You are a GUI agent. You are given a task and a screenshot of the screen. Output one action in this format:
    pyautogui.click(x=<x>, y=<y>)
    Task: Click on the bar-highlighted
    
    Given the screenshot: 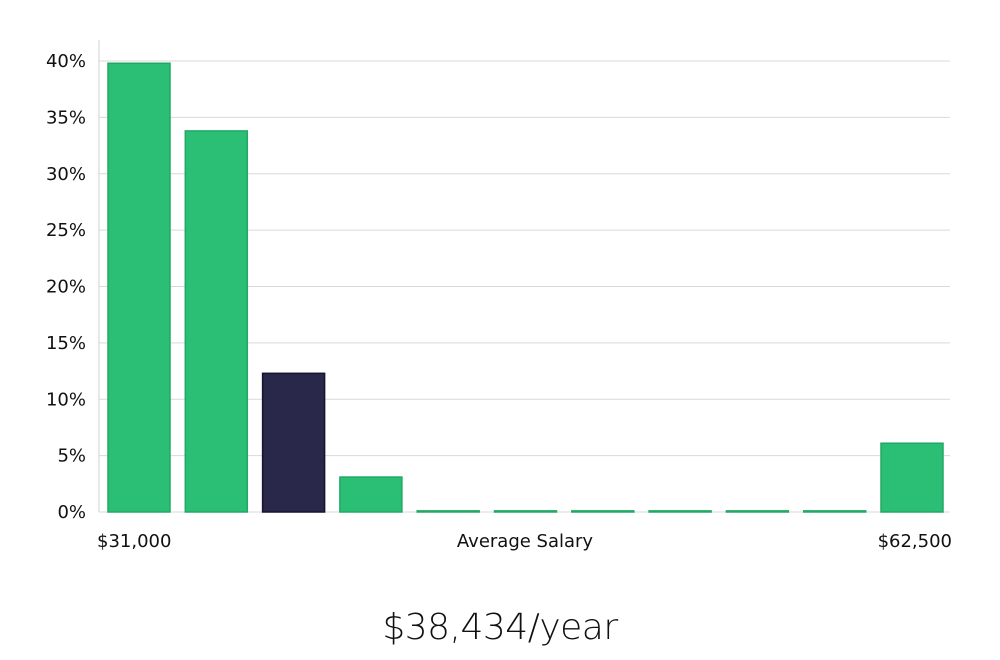 What is the action you would take?
    pyautogui.click(x=293, y=442)
    